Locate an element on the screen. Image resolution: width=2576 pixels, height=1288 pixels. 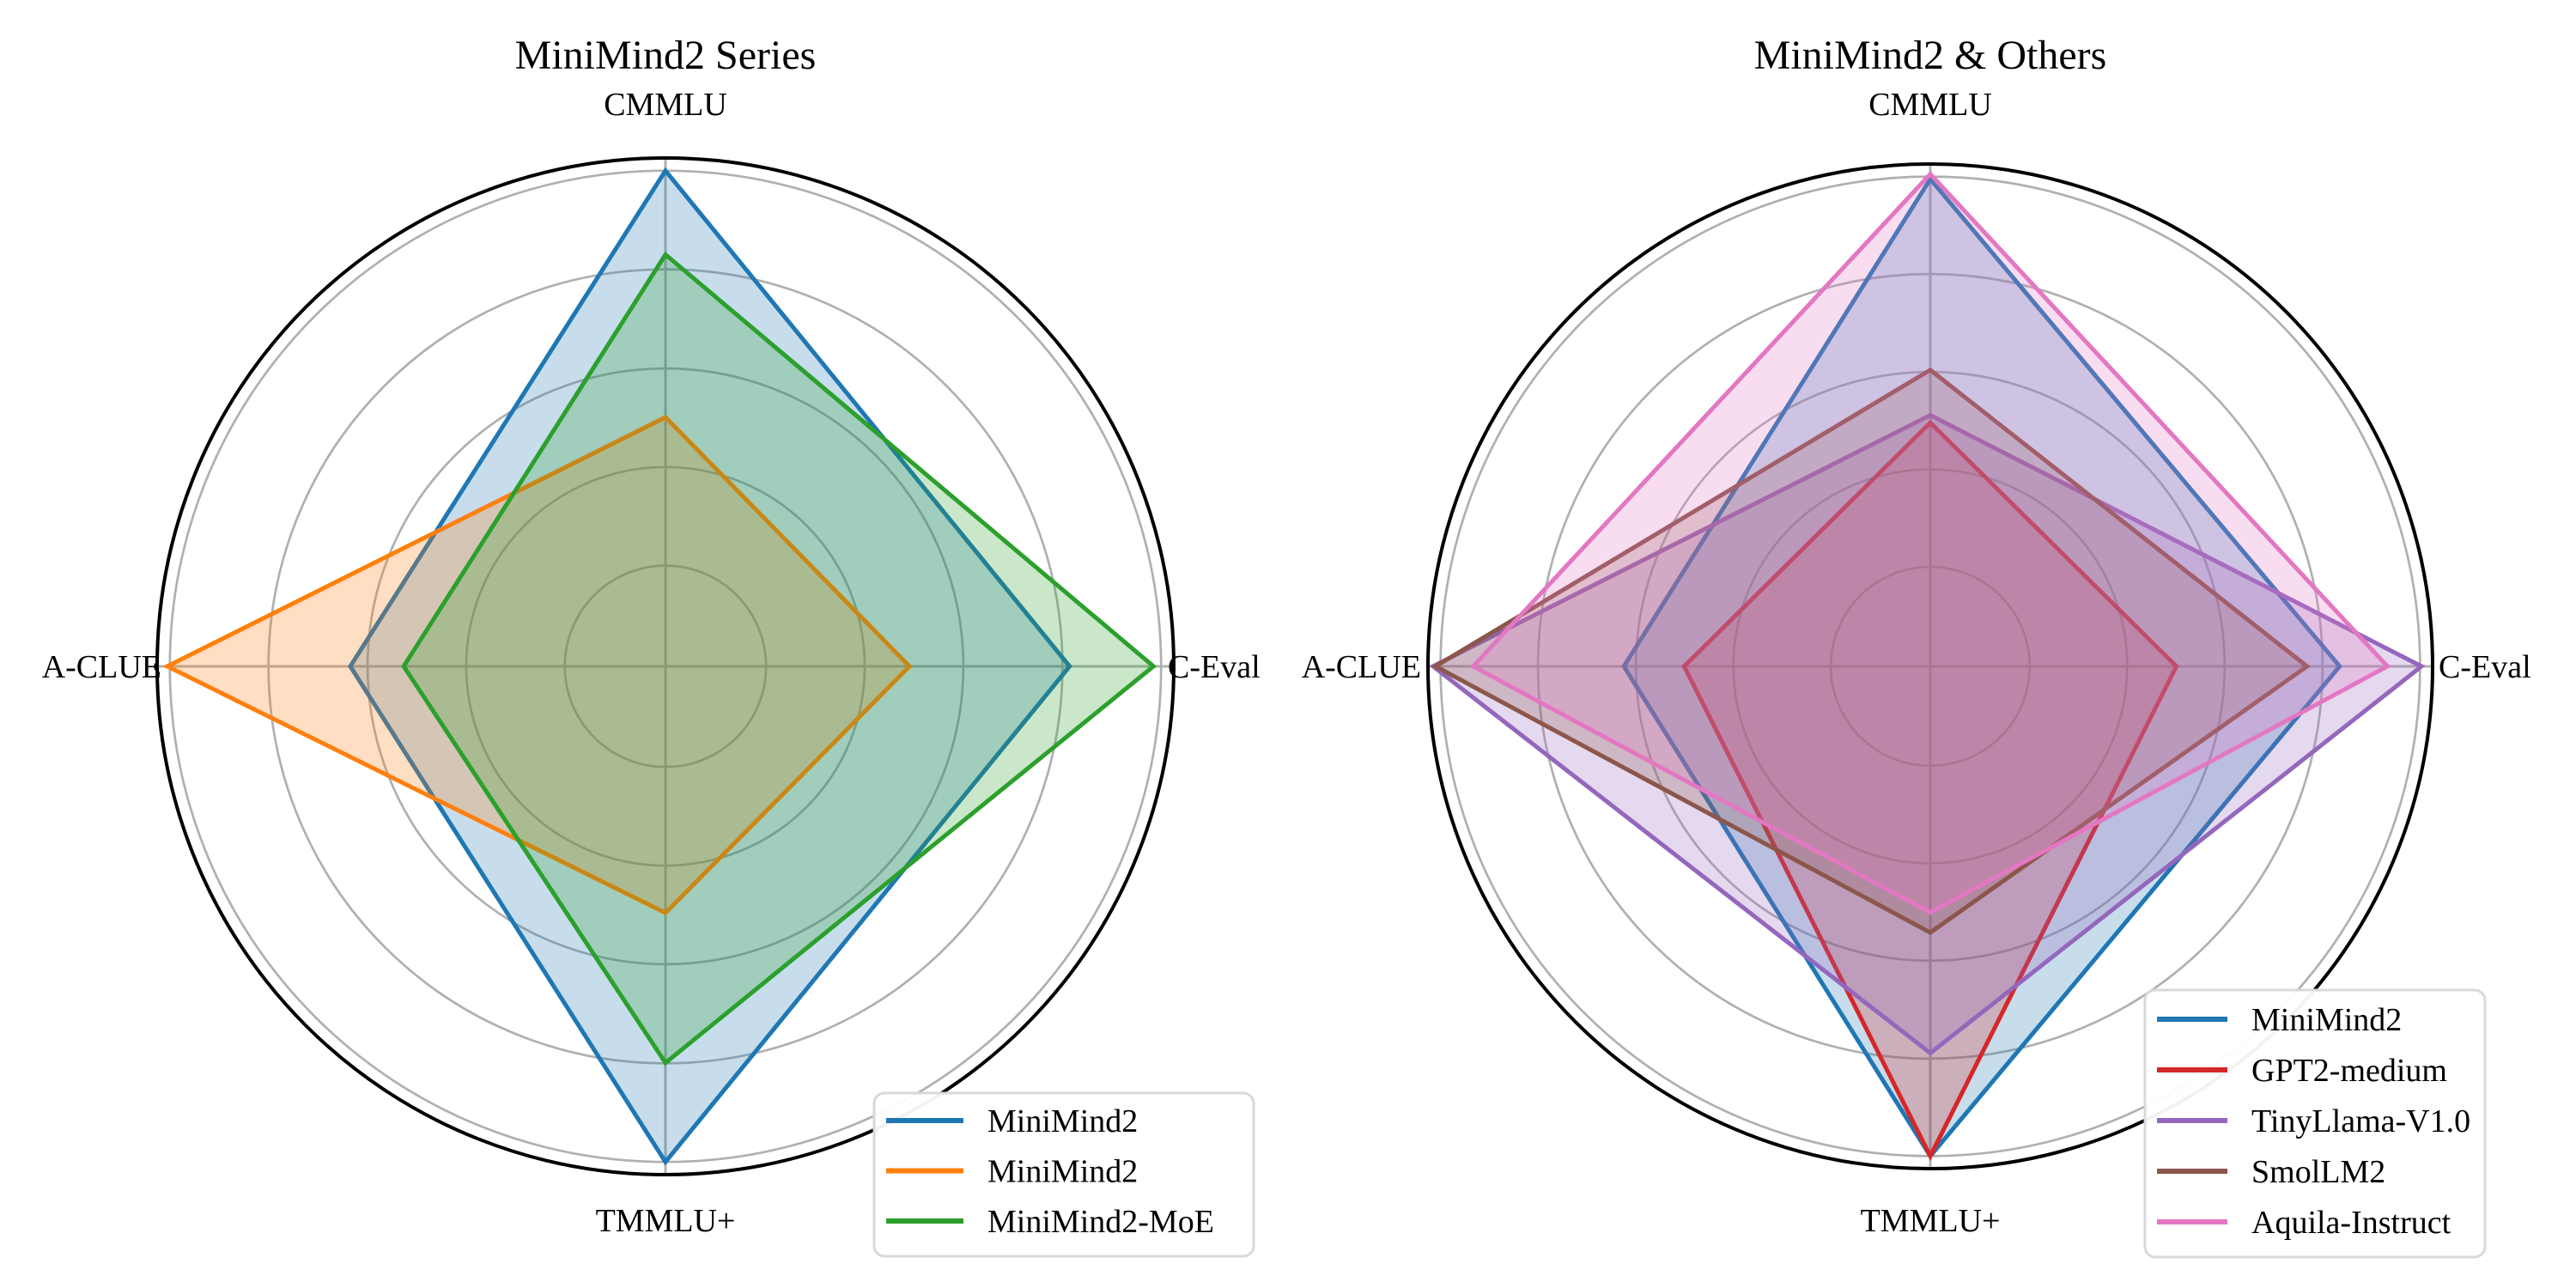
axis-label-ceval-right: C-Eval is located at coordinates (2485, 667).